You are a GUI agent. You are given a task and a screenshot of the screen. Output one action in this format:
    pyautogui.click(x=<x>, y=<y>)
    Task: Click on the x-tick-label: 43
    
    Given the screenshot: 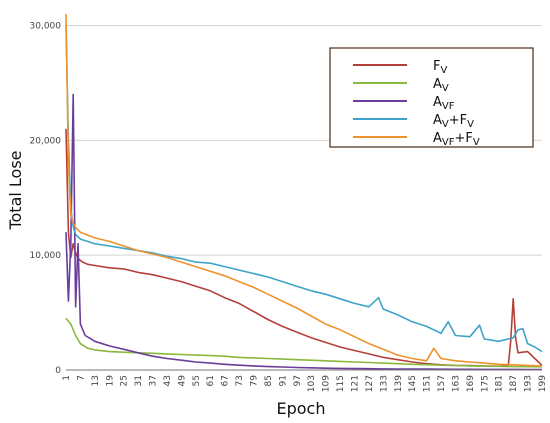 What is the action you would take?
    pyautogui.click(x=168, y=380)
    